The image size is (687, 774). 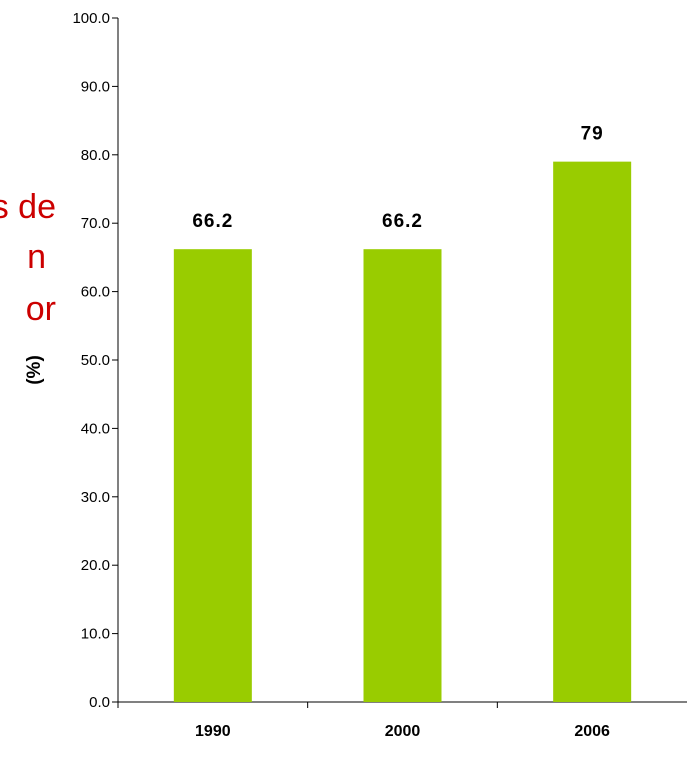 What do you see at coordinates (402, 475) in the screenshot?
I see `bar-2000` at bounding box center [402, 475].